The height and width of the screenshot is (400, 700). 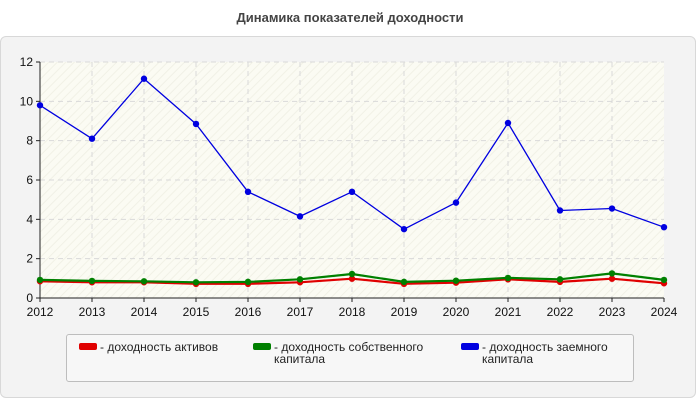 I want to click on legend-swatch-equity, so click(x=262, y=346).